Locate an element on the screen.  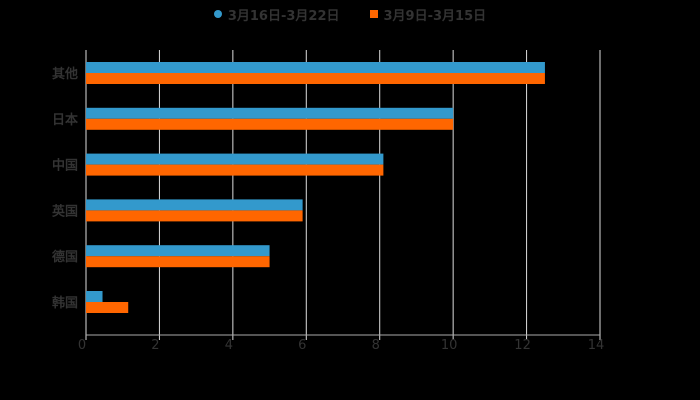
x-tick-label: 0 is located at coordinates (82, 345).